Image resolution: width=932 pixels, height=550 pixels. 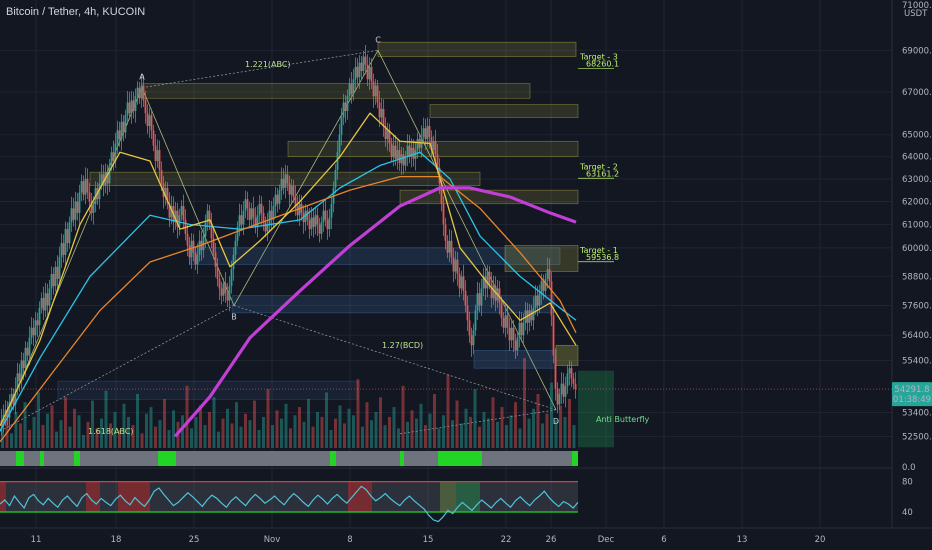 I want to click on price-tick-label: 69000.0, so click(x=917, y=51).